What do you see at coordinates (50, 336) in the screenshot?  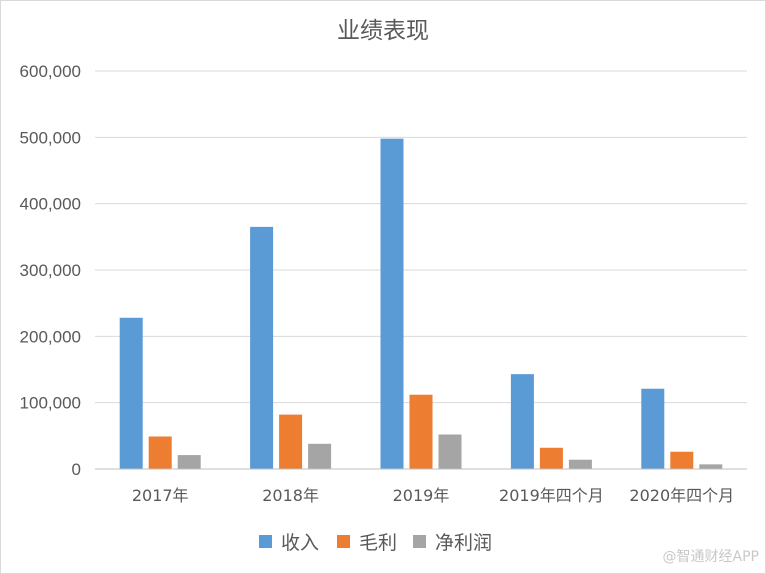 I see `y-tick-label: 200,000` at bounding box center [50, 336].